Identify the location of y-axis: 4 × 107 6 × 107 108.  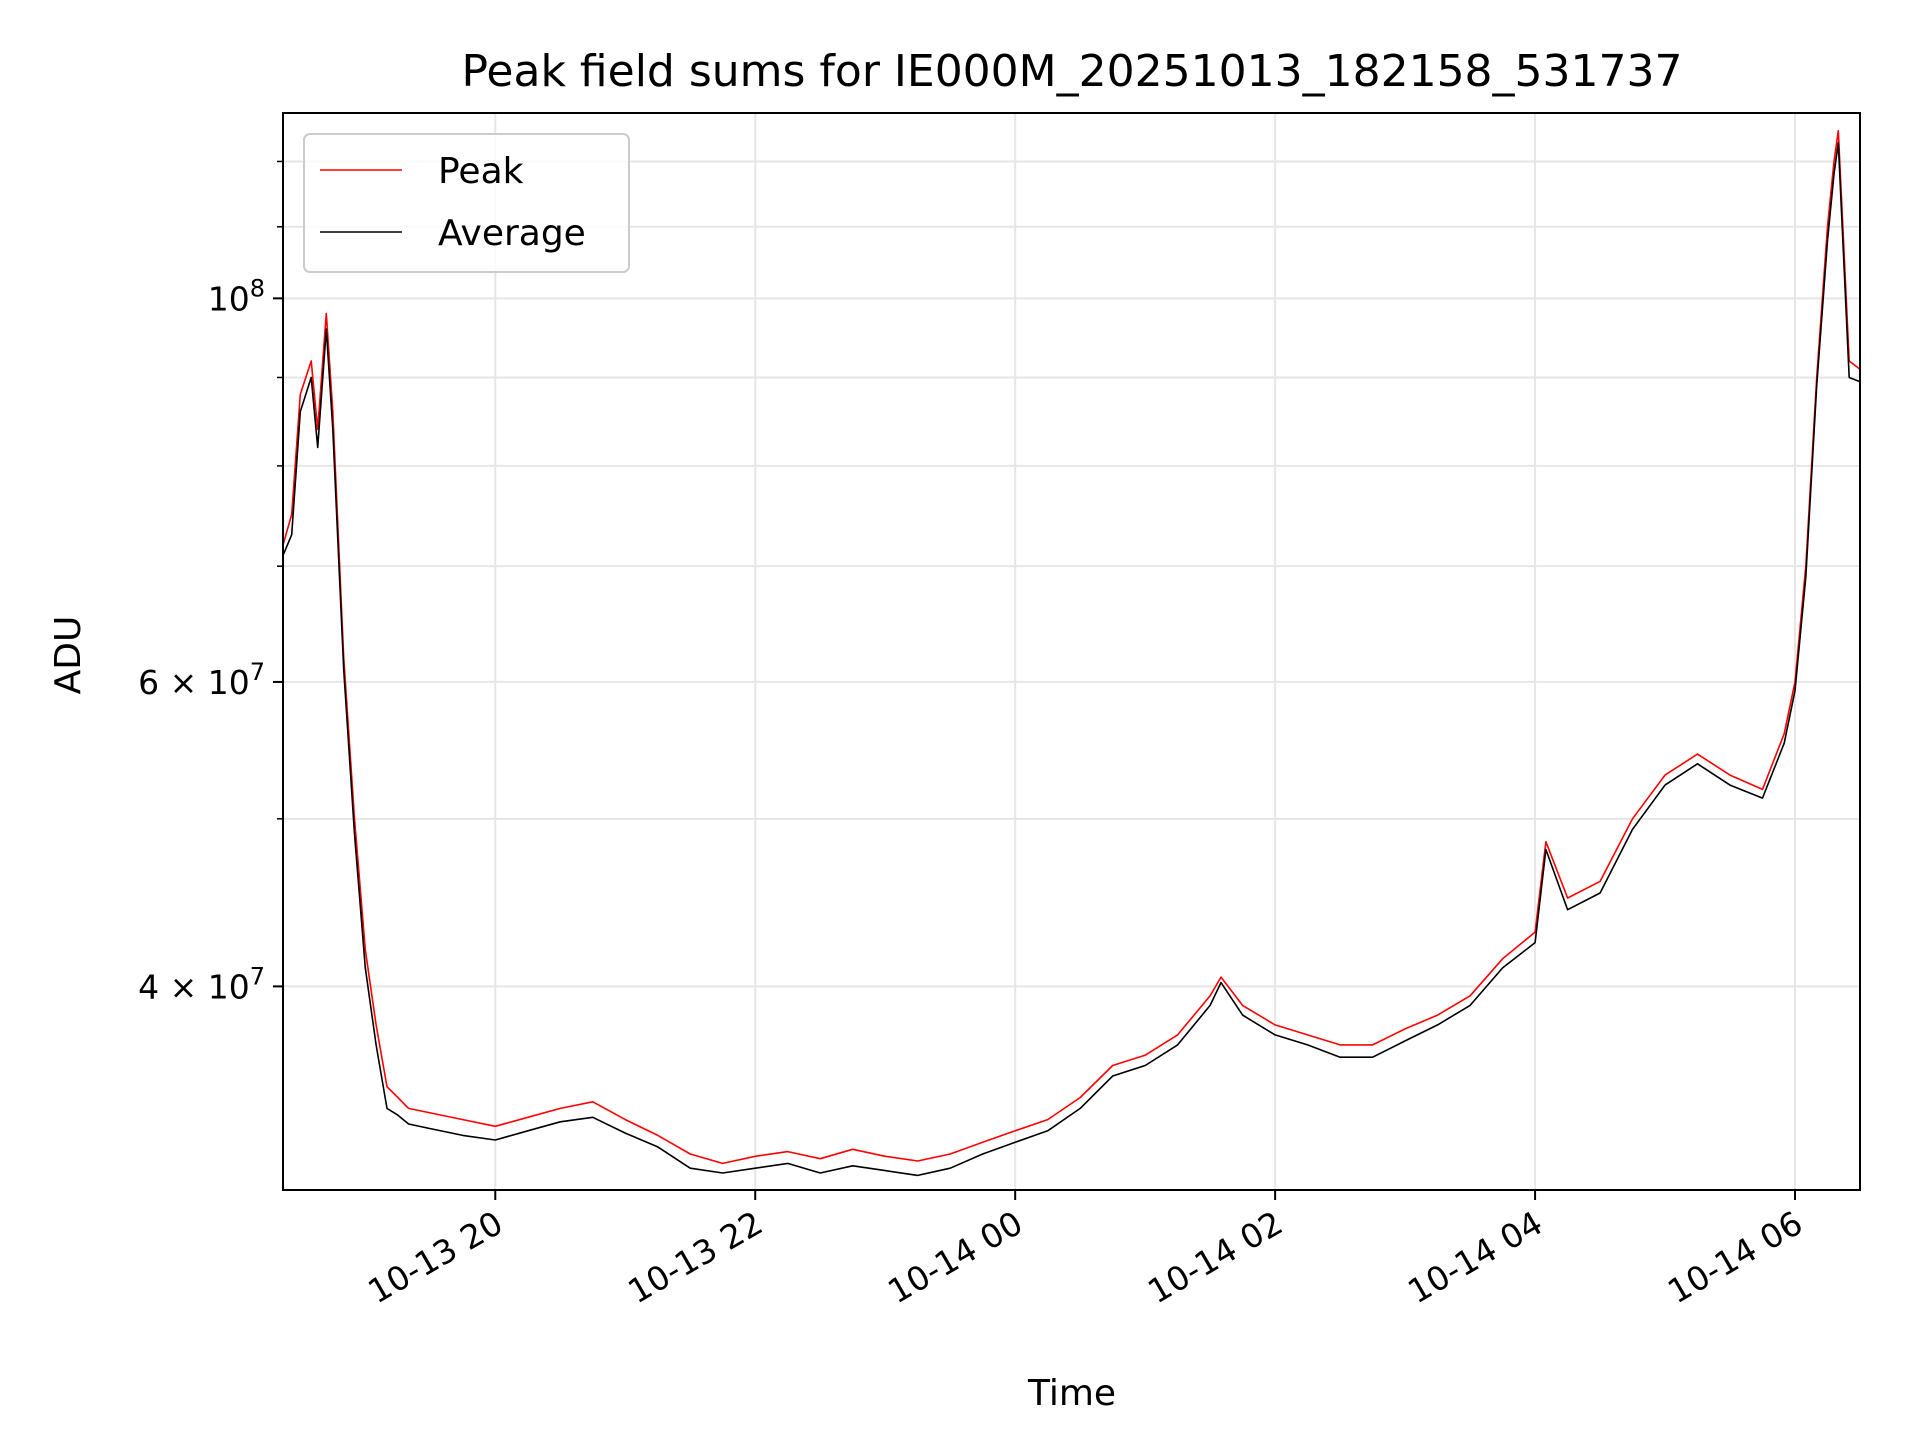
(210, 583).